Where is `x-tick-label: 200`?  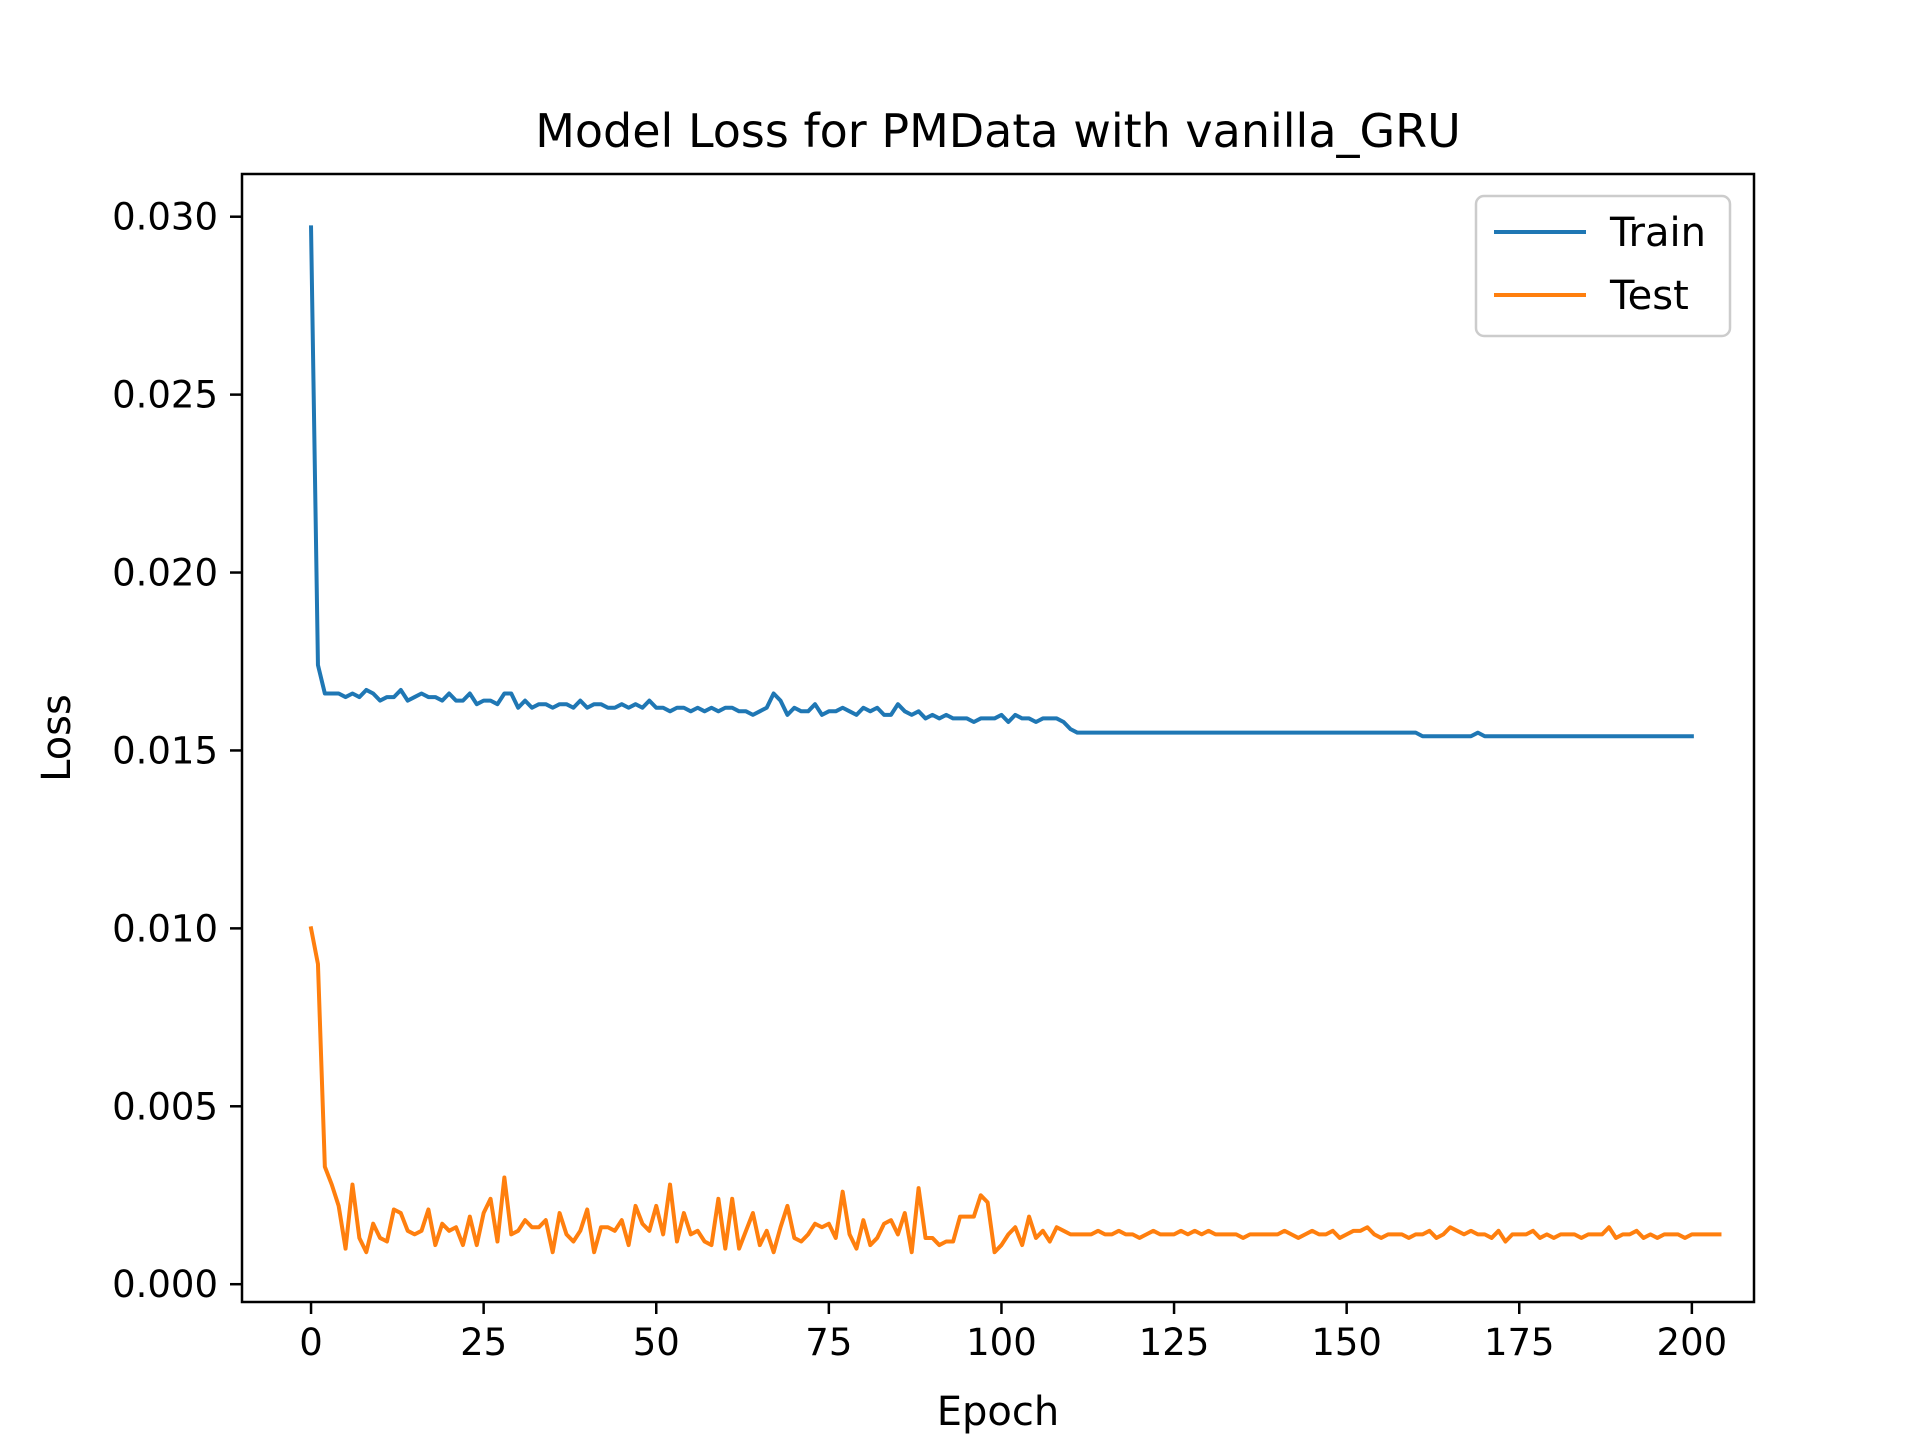
x-tick-label: 200 is located at coordinates (1692, 1342).